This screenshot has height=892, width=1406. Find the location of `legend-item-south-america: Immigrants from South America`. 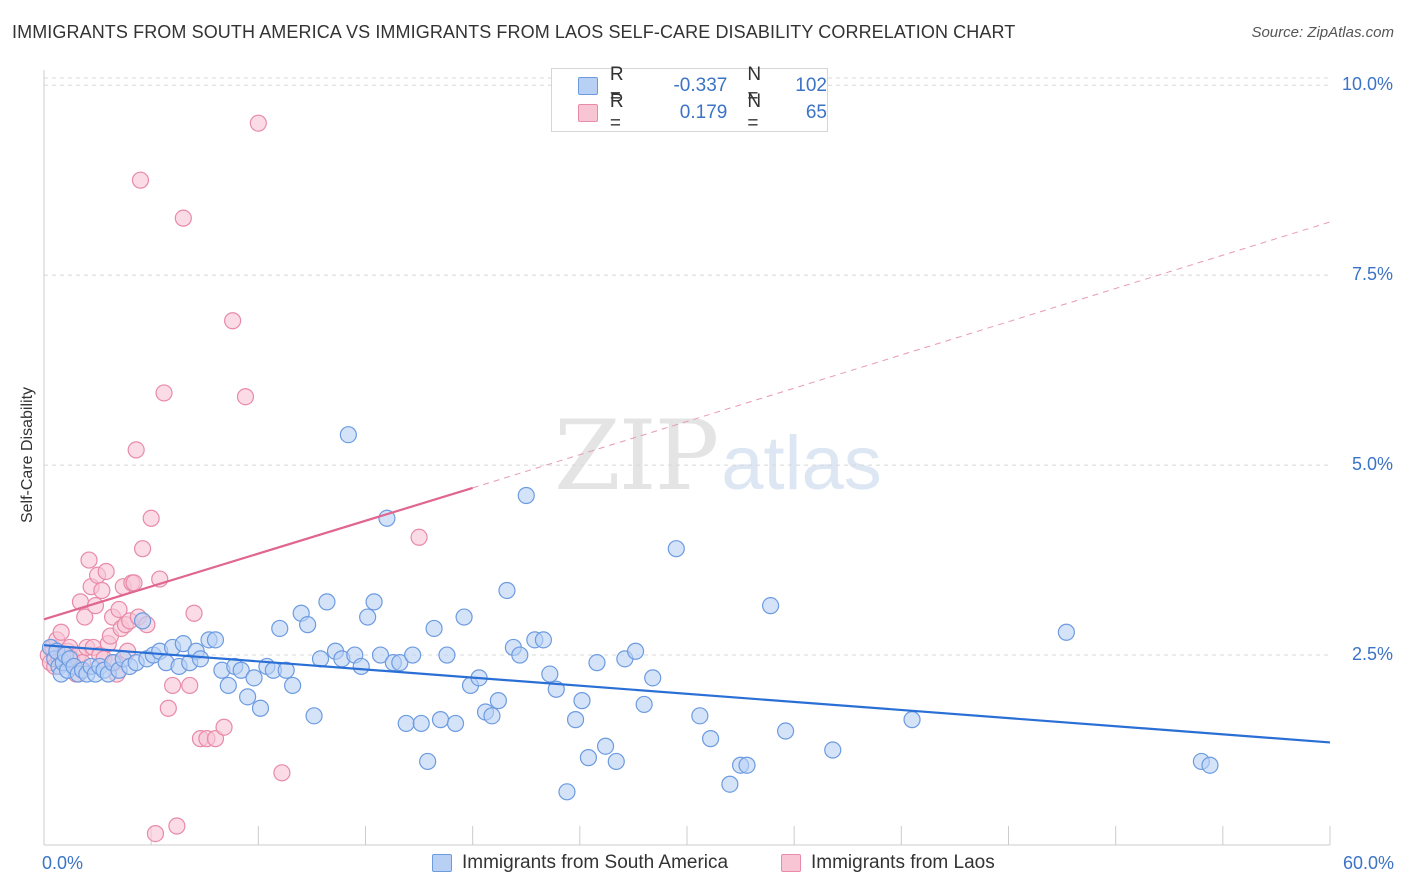

legend-item-south-america: Immigrants from South America is located at coordinates (580, 863).